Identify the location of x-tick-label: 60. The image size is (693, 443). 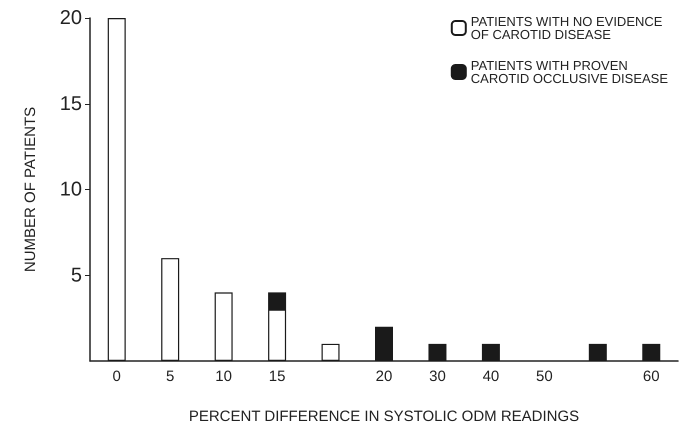
(651, 376).